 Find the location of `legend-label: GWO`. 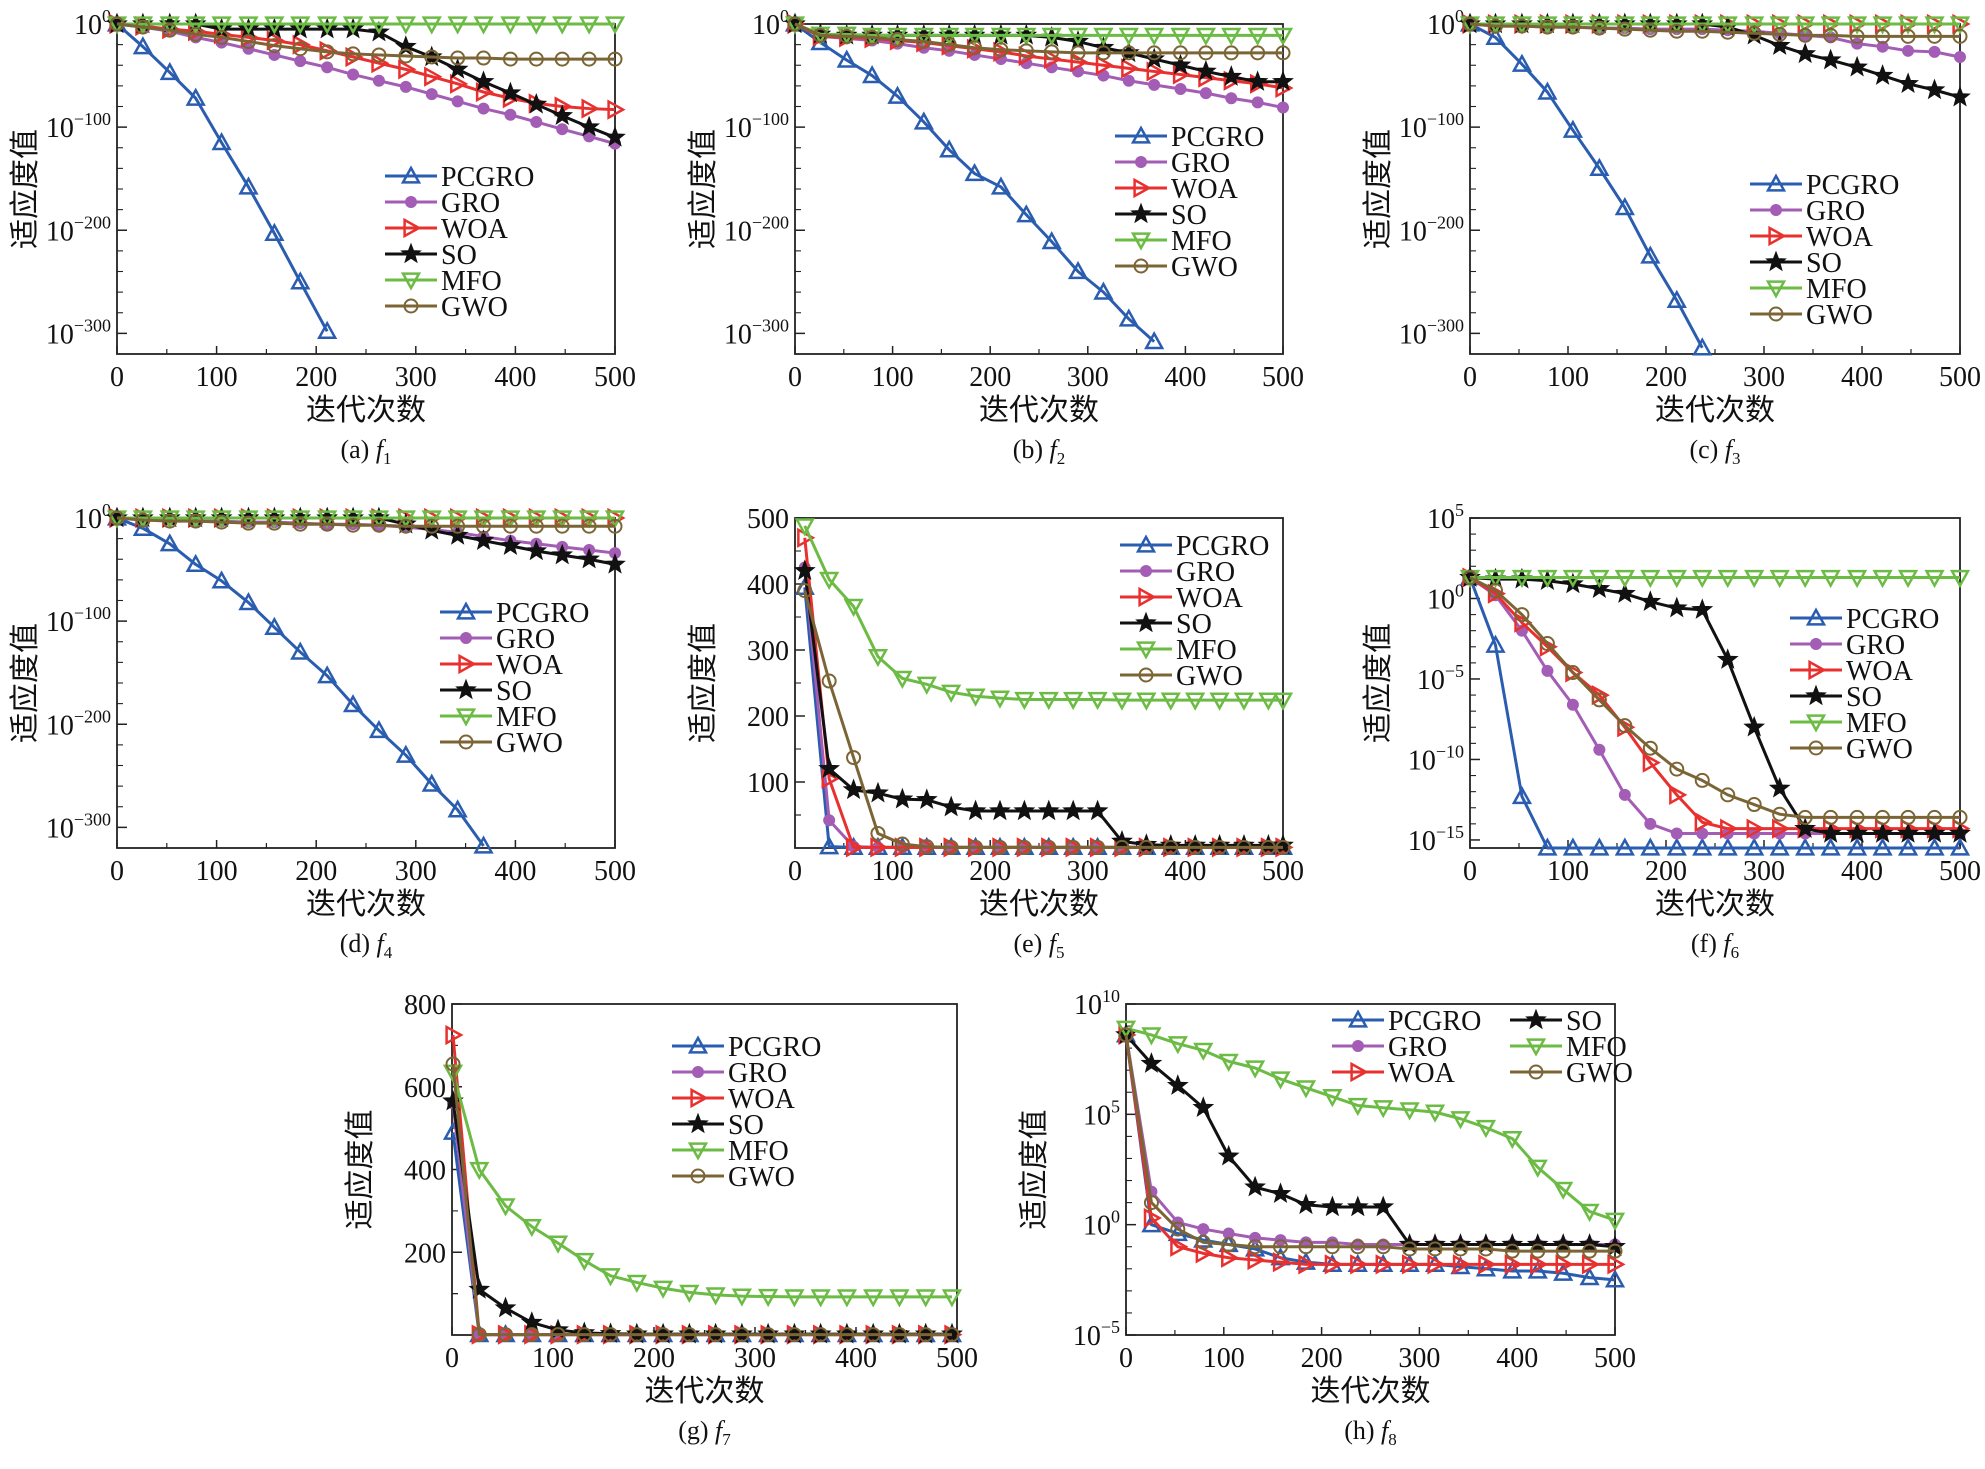

legend-label: GWO is located at coordinates (1839, 315).